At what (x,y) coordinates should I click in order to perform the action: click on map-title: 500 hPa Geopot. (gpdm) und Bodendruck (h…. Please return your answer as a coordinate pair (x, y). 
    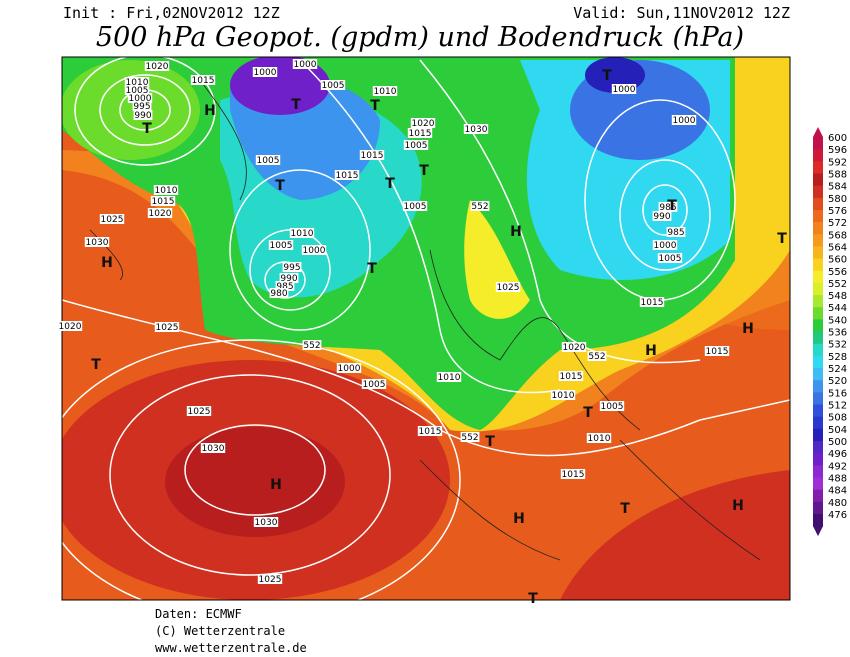
    Looking at the image, I should click on (420, 37).